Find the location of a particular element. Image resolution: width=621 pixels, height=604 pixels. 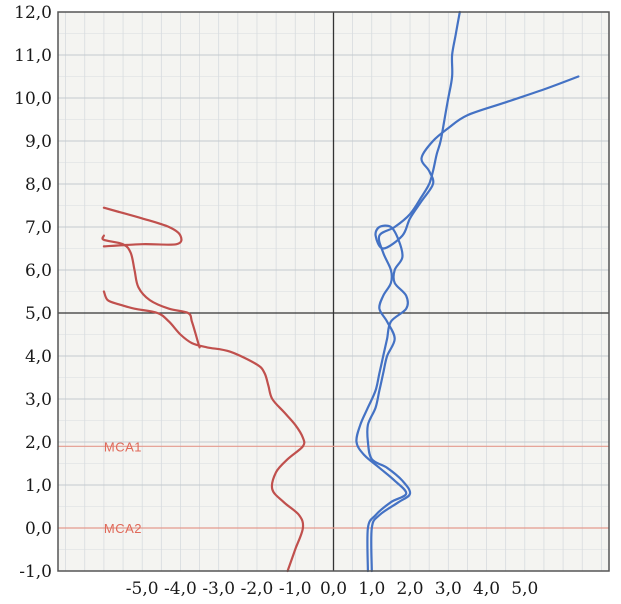

y-tick-label: 3,0 is located at coordinates (38, 400).